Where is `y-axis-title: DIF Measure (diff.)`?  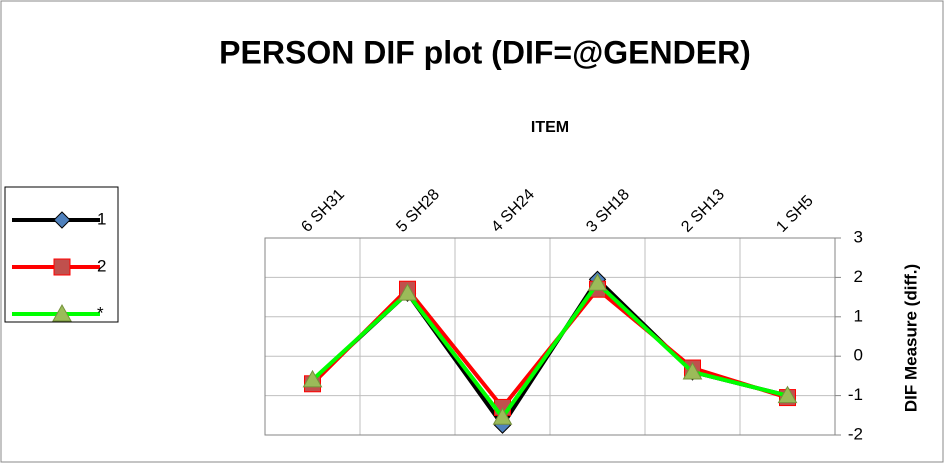 y-axis-title: DIF Measure (diff.) is located at coordinates (910, 338).